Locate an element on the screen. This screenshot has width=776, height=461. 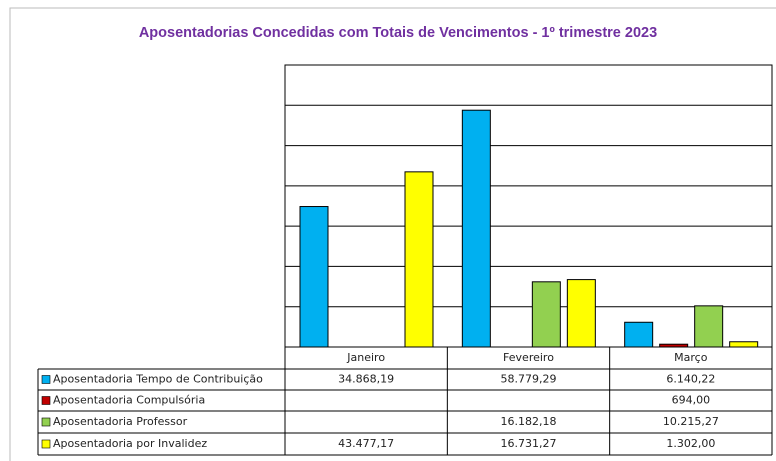
x-tick-label: Janeiro is located at coordinates (365, 357).